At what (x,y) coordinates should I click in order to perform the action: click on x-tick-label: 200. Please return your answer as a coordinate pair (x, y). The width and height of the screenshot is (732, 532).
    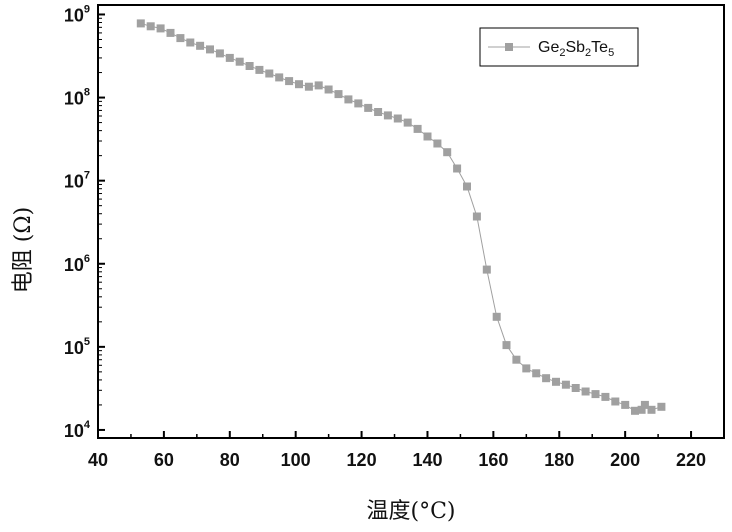
    Looking at the image, I should click on (625, 460).